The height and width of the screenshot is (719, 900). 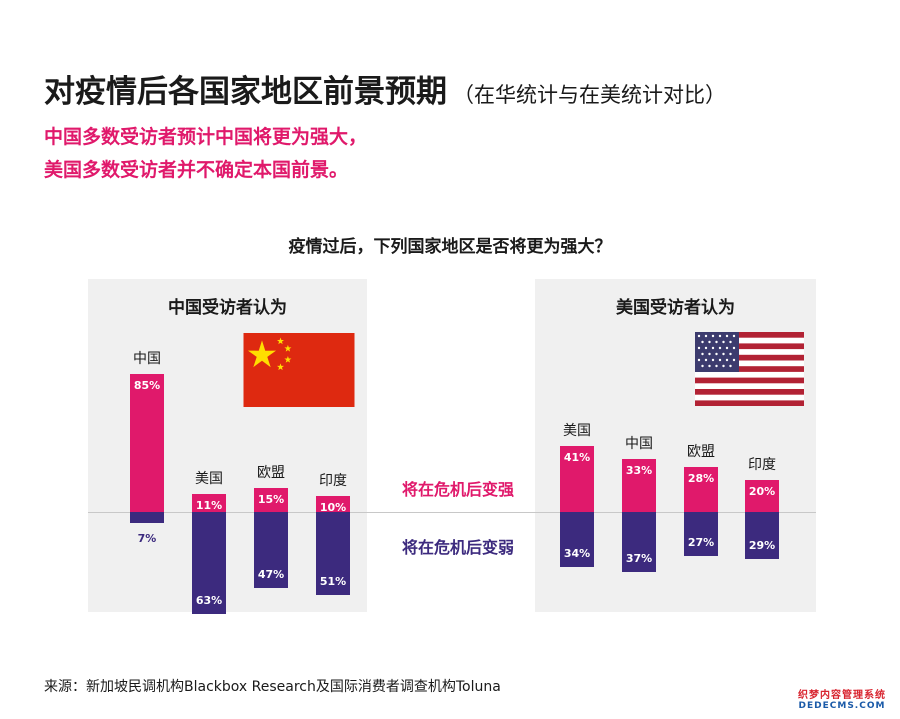 What do you see at coordinates (577, 457) in the screenshot?
I see `value-label-stronger: 41%` at bounding box center [577, 457].